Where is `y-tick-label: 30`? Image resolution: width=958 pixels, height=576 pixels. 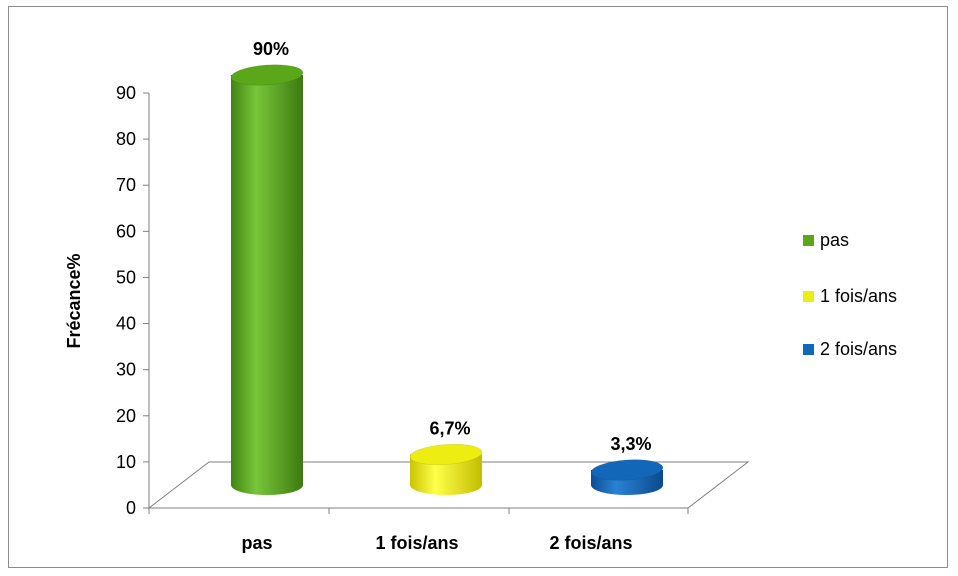
y-tick-label: 30 is located at coordinates (126, 370).